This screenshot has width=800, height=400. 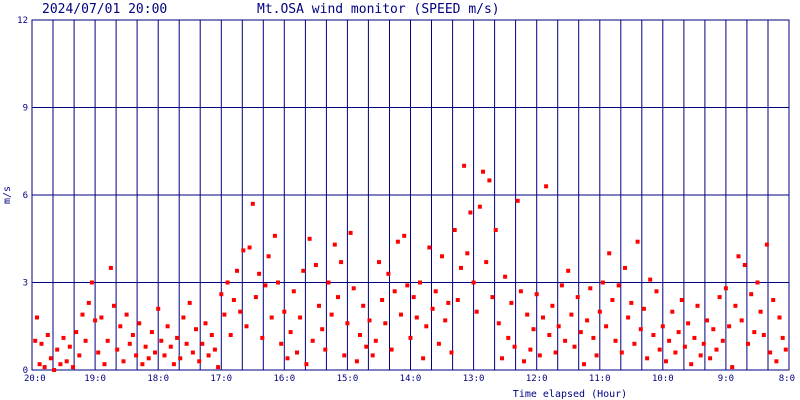 I want to click on y-tick-label: 0, so click(x=25, y=371).